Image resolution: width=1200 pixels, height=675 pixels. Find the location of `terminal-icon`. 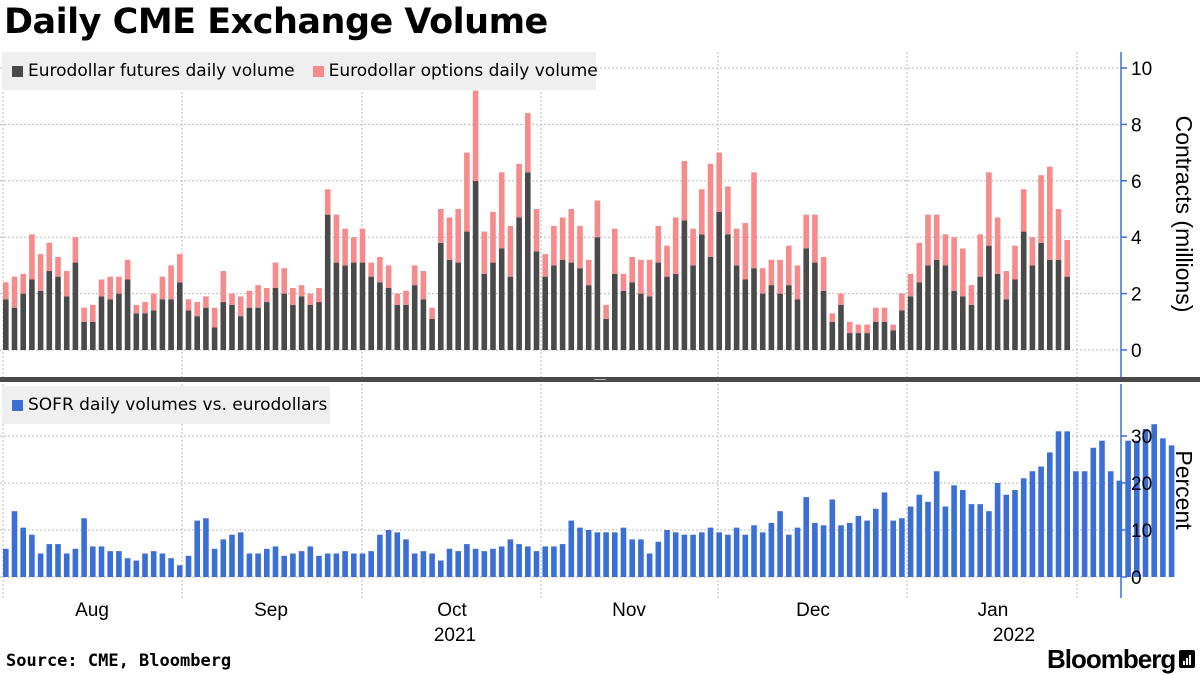

terminal-icon is located at coordinates (1187, 659).